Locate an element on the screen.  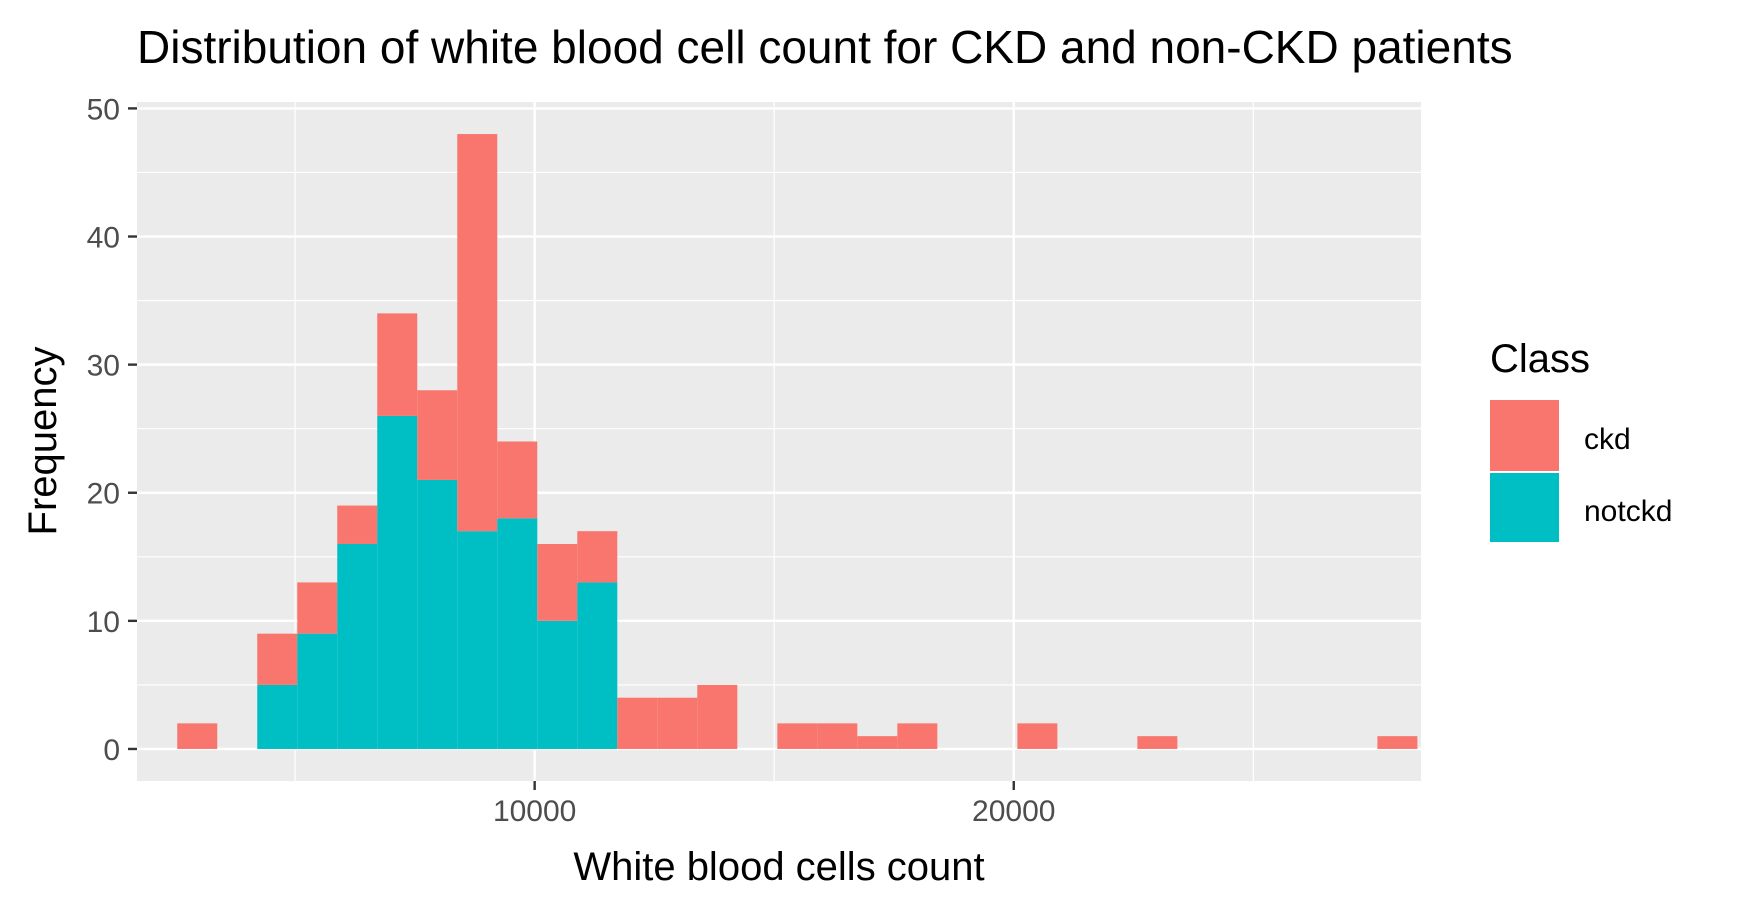
legend-title: Class is located at coordinates (1540, 359).